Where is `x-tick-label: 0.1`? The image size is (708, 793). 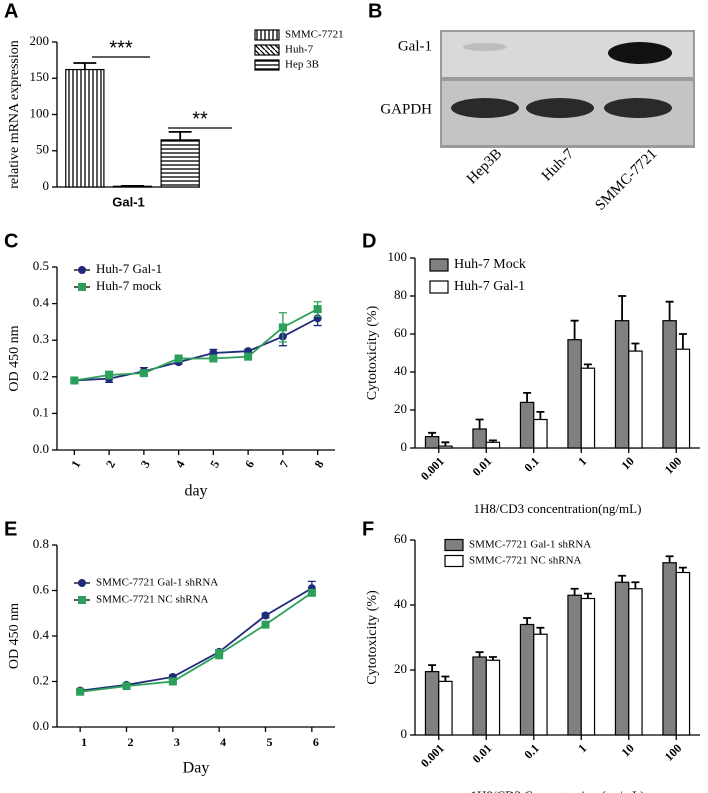
x-tick-label: 0.1 is located at coordinates (531, 751).